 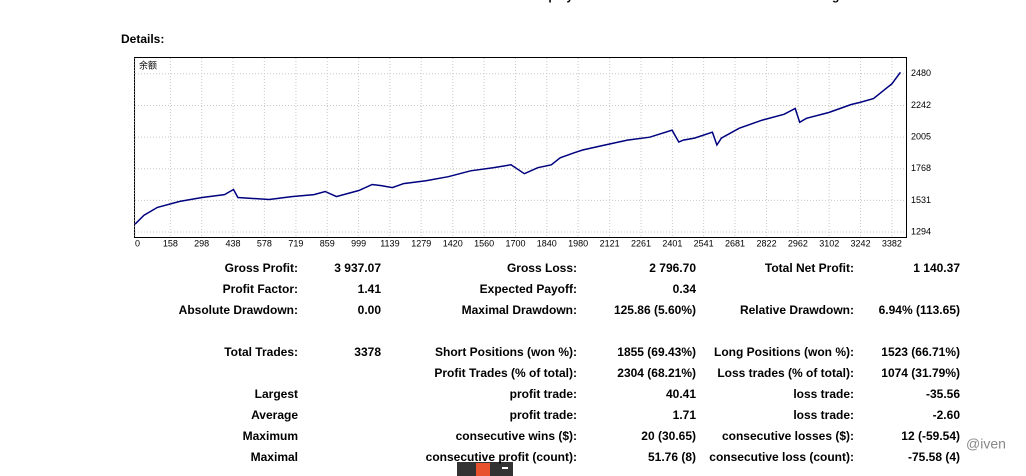 What do you see at coordinates (986, 444) in the screenshot?
I see `watermark: @iven` at bounding box center [986, 444].